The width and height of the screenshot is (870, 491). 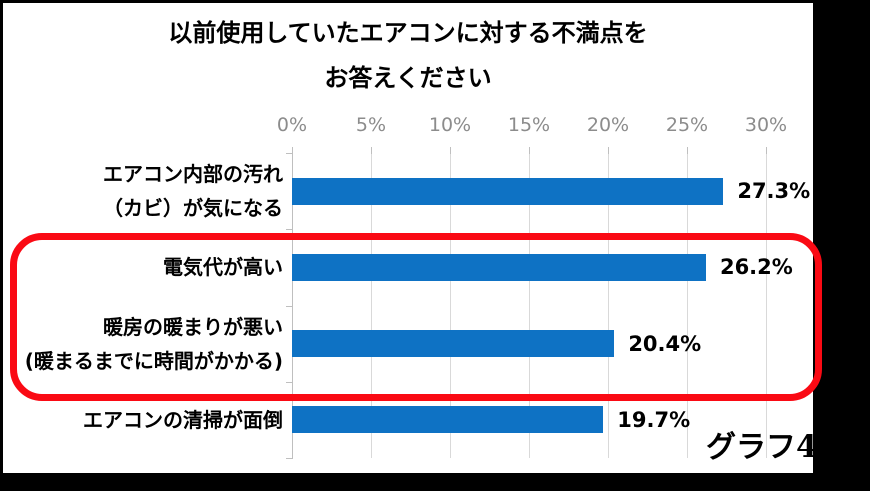 I want to click on category-axis-line, so click(x=292, y=302).